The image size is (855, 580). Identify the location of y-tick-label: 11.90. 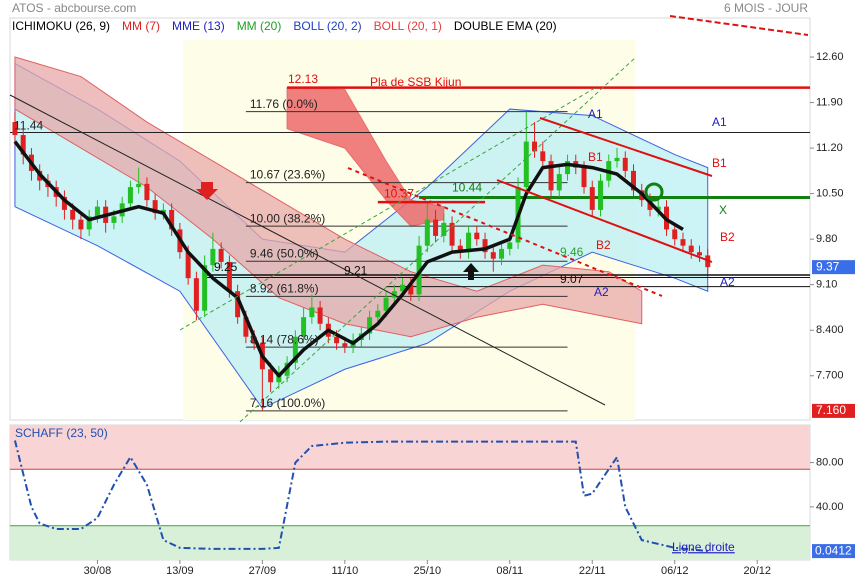
(829, 102).